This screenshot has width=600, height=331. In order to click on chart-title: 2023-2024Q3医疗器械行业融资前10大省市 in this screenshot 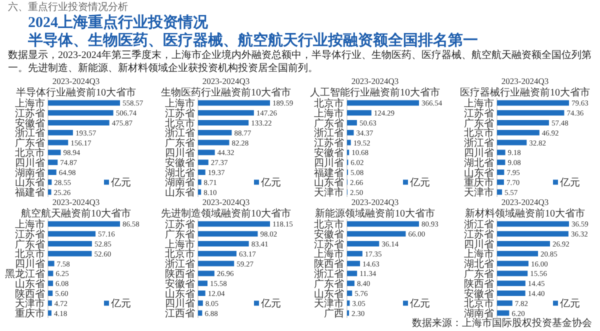, I will do `click(525, 87)`.